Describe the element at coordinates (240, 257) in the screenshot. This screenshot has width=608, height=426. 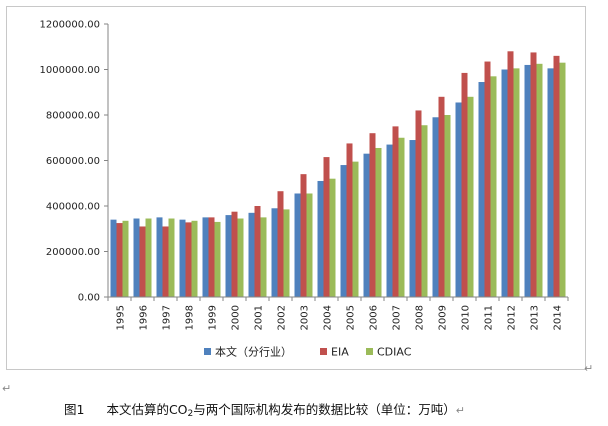
I see `bar-cdiac-2000` at that location.